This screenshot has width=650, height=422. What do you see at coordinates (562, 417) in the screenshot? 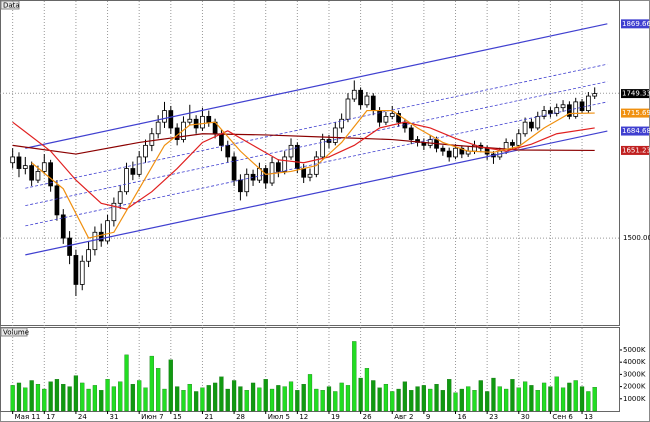
I see `x-tick-label: Сен 6` at bounding box center [562, 417].